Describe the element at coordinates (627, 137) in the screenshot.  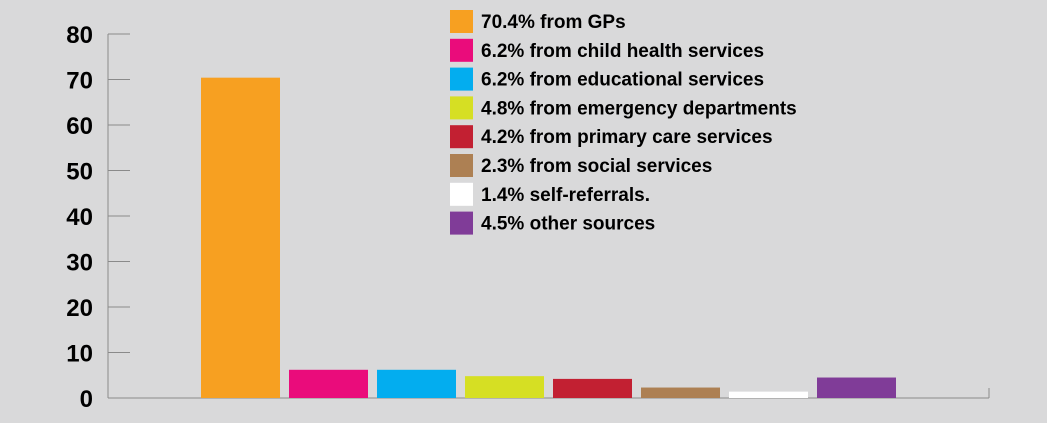
I see `legend-label: 4.2% from primary care services` at that location.